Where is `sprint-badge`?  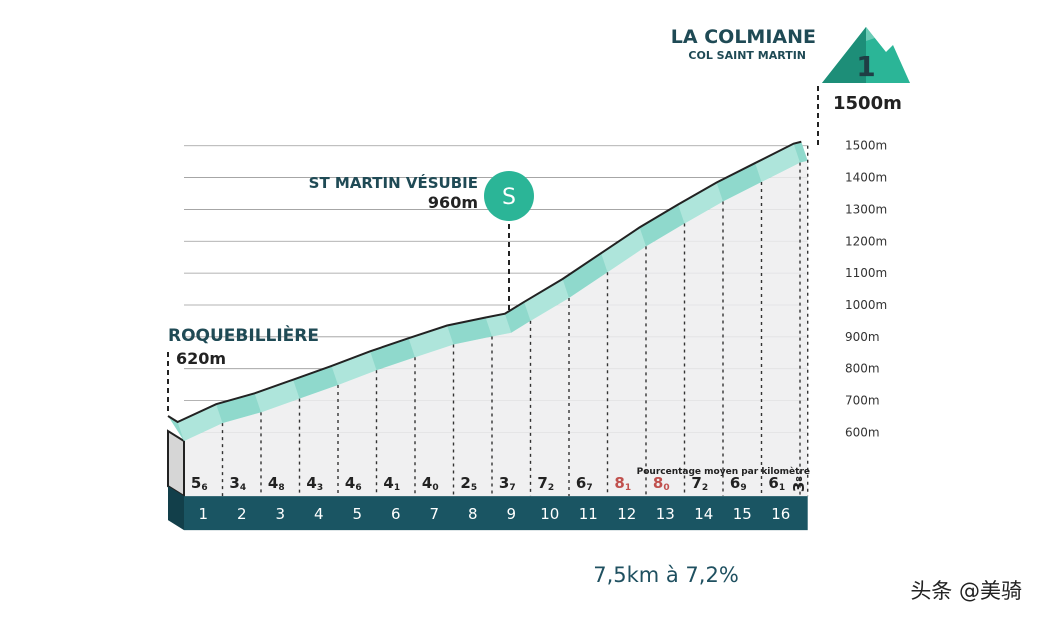 sprint-badge is located at coordinates (509, 196).